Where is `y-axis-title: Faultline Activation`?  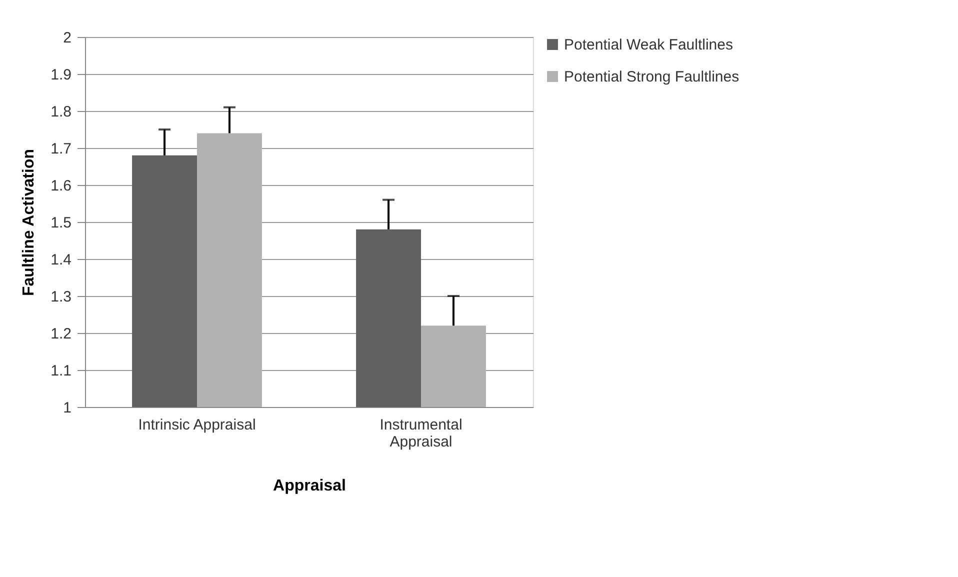
y-axis-title: Faultline Activation is located at coordinates (29, 222).